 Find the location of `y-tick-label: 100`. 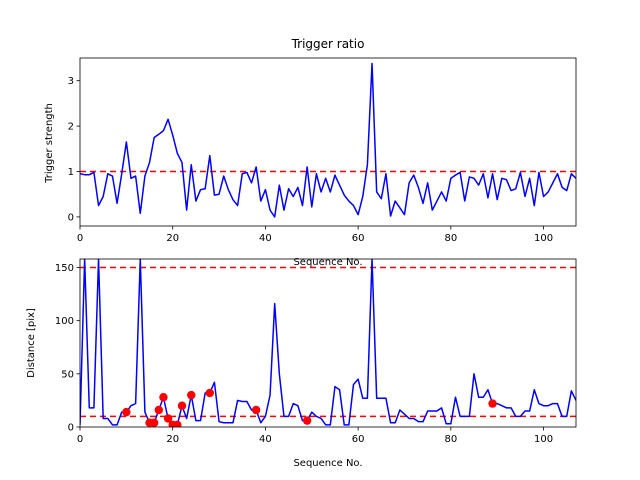

y-tick-label: 100 is located at coordinates (64, 321).